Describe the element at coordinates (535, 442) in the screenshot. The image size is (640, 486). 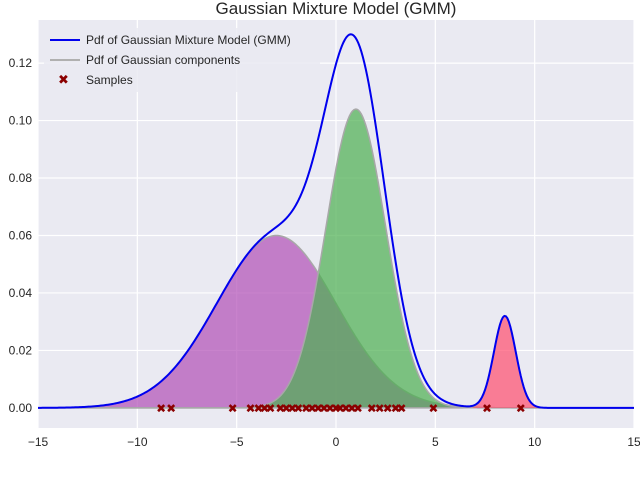
I see `x-tick-label: 10` at that location.